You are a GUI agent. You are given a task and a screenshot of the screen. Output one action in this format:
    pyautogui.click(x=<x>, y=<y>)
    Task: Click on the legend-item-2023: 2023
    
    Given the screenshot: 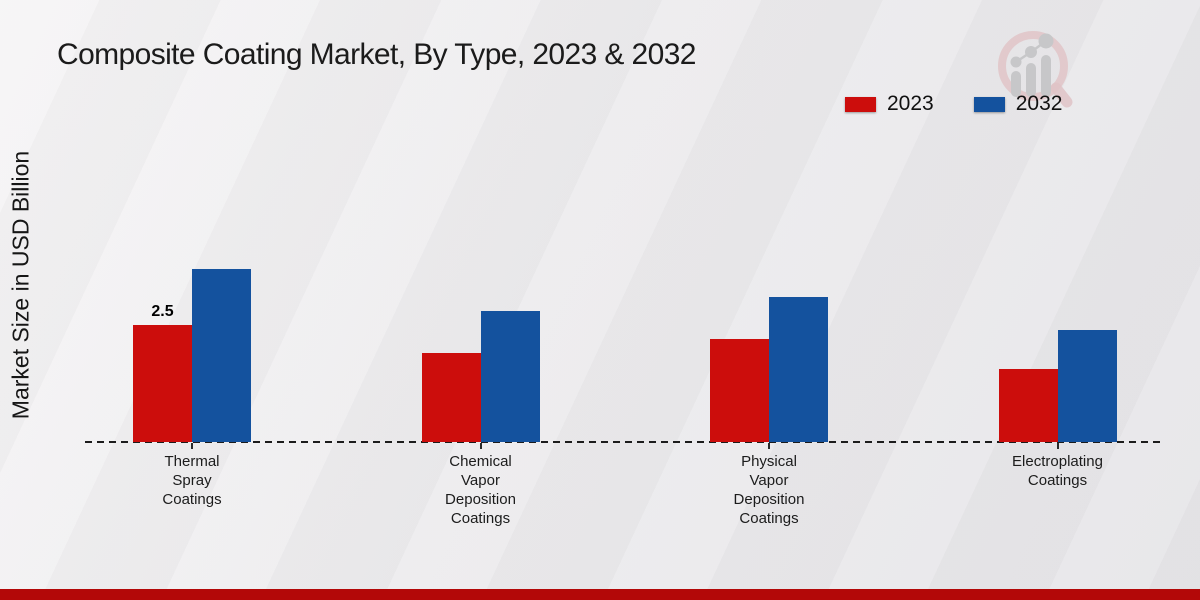 What is the action you would take?
    pyautogui.click(x=889, y=104)
    